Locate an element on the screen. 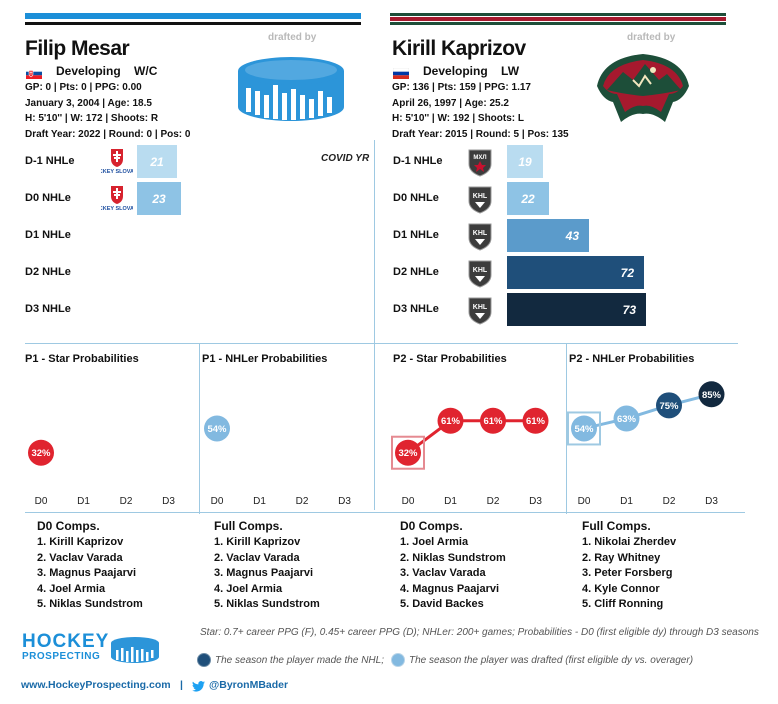  player2-nhle-bar: 72 is located at coordinates (575, 272).